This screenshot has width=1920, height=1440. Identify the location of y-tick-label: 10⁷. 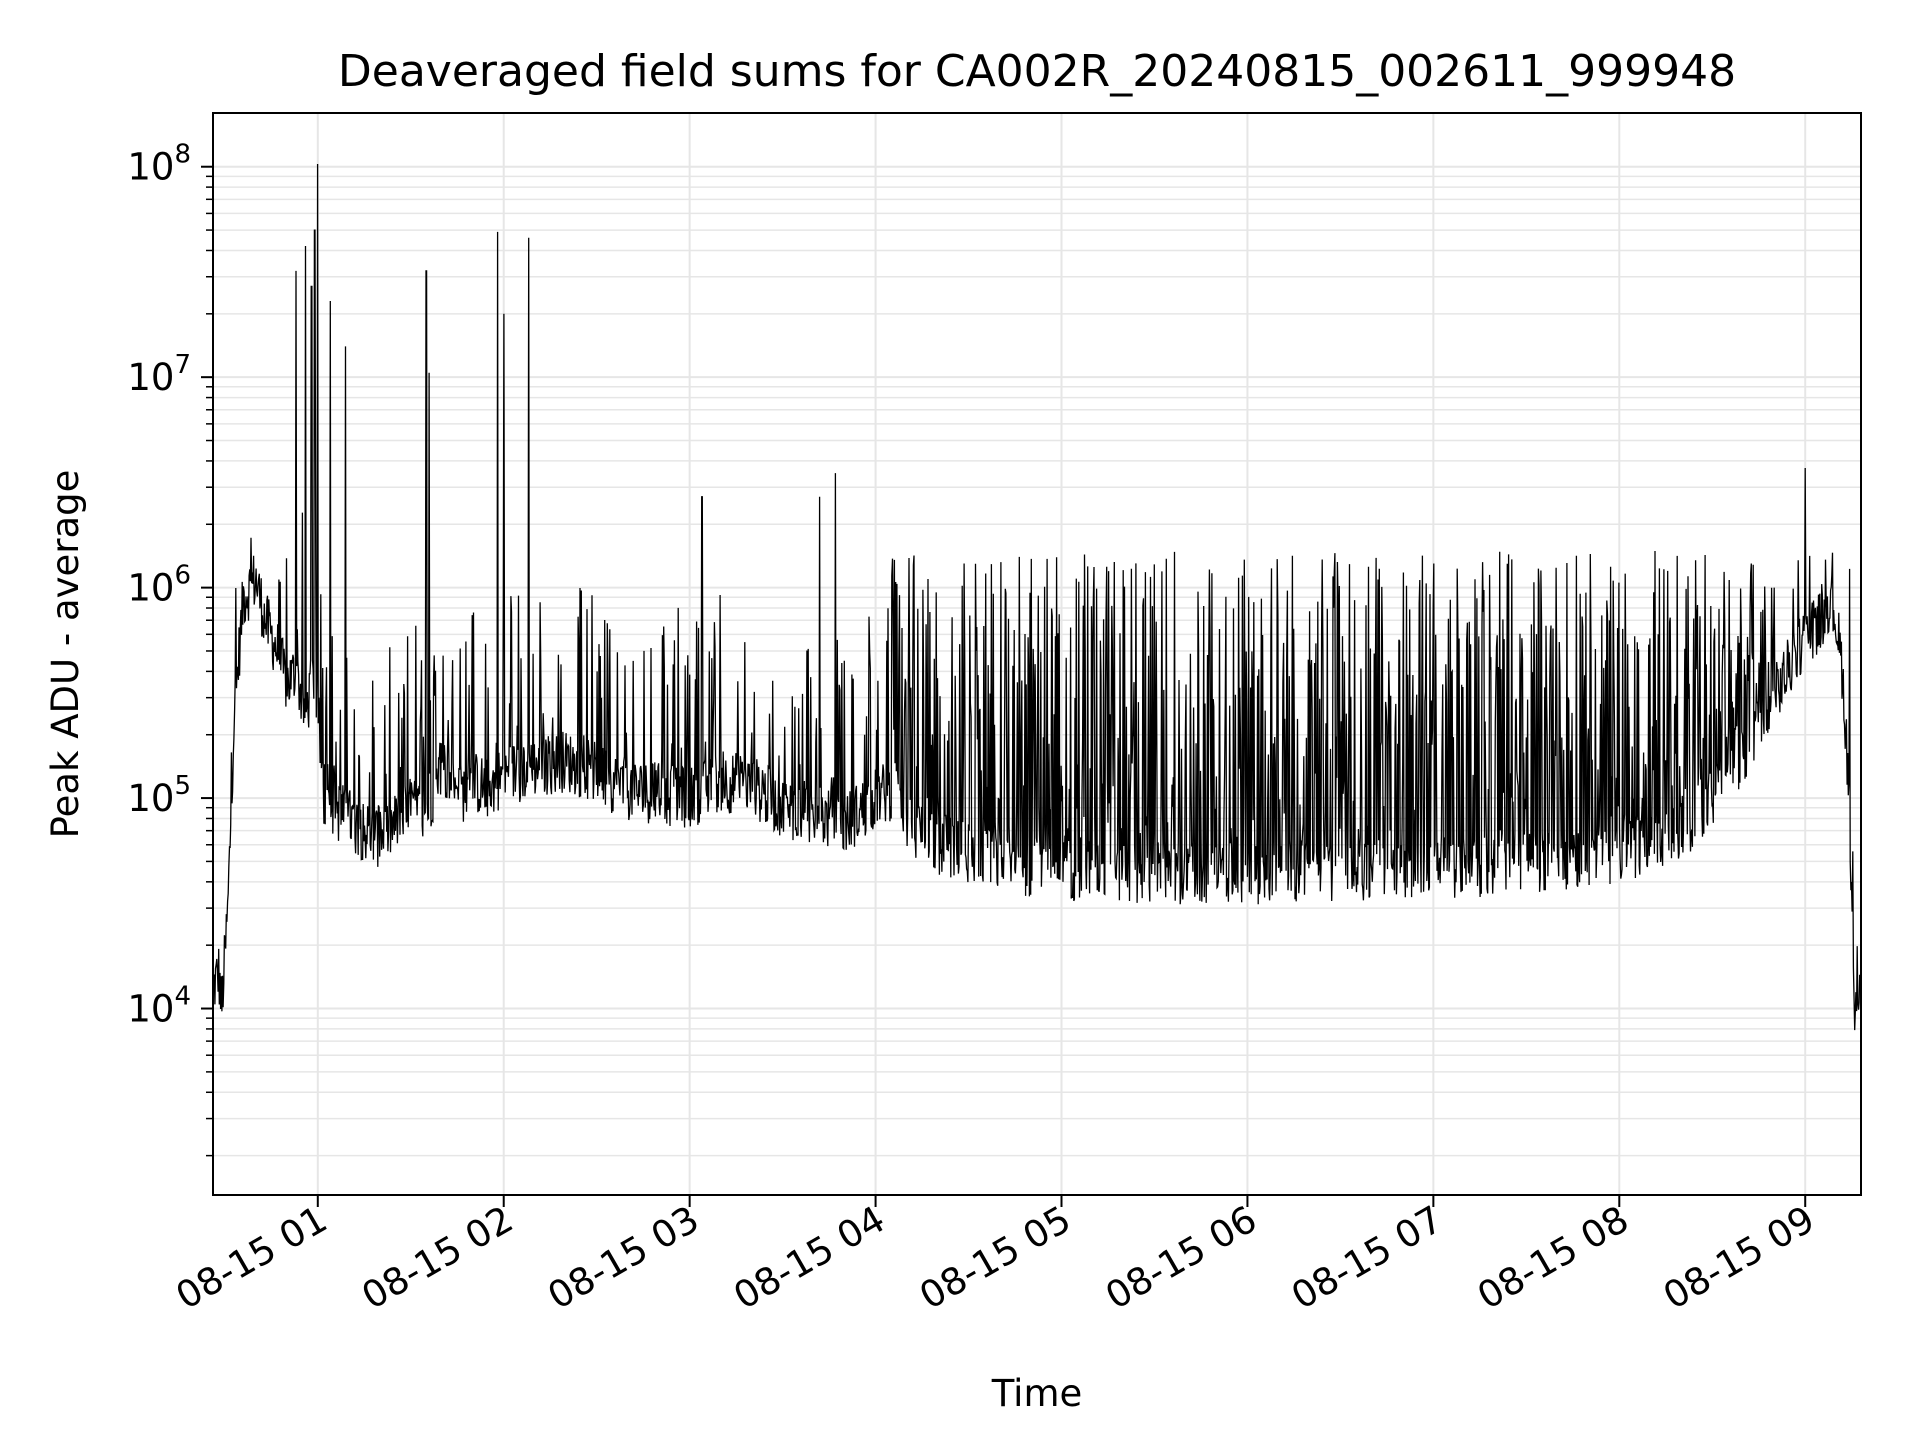
(159, 374).